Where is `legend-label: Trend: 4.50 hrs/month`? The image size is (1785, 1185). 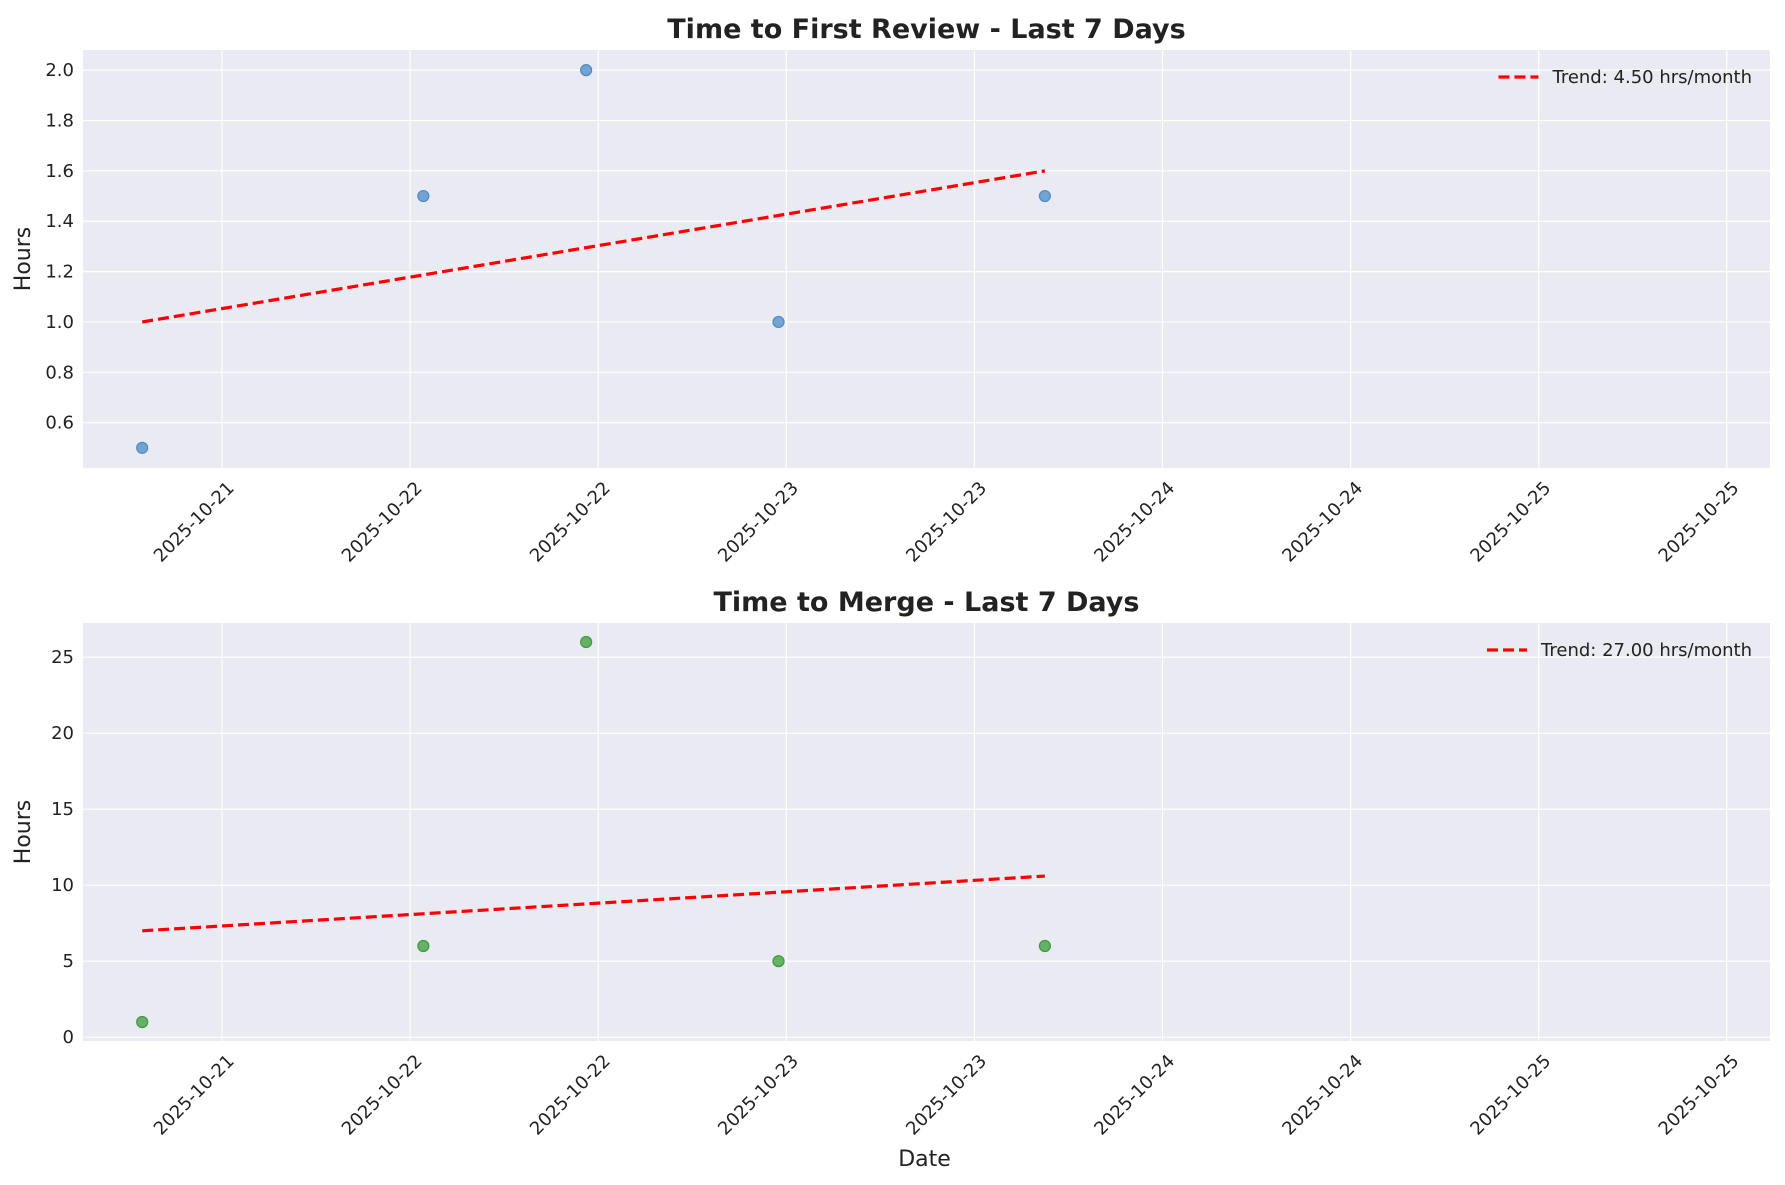 legend-label: Trend: 4.50 hrs/month is located at coordinates (1651, 77).